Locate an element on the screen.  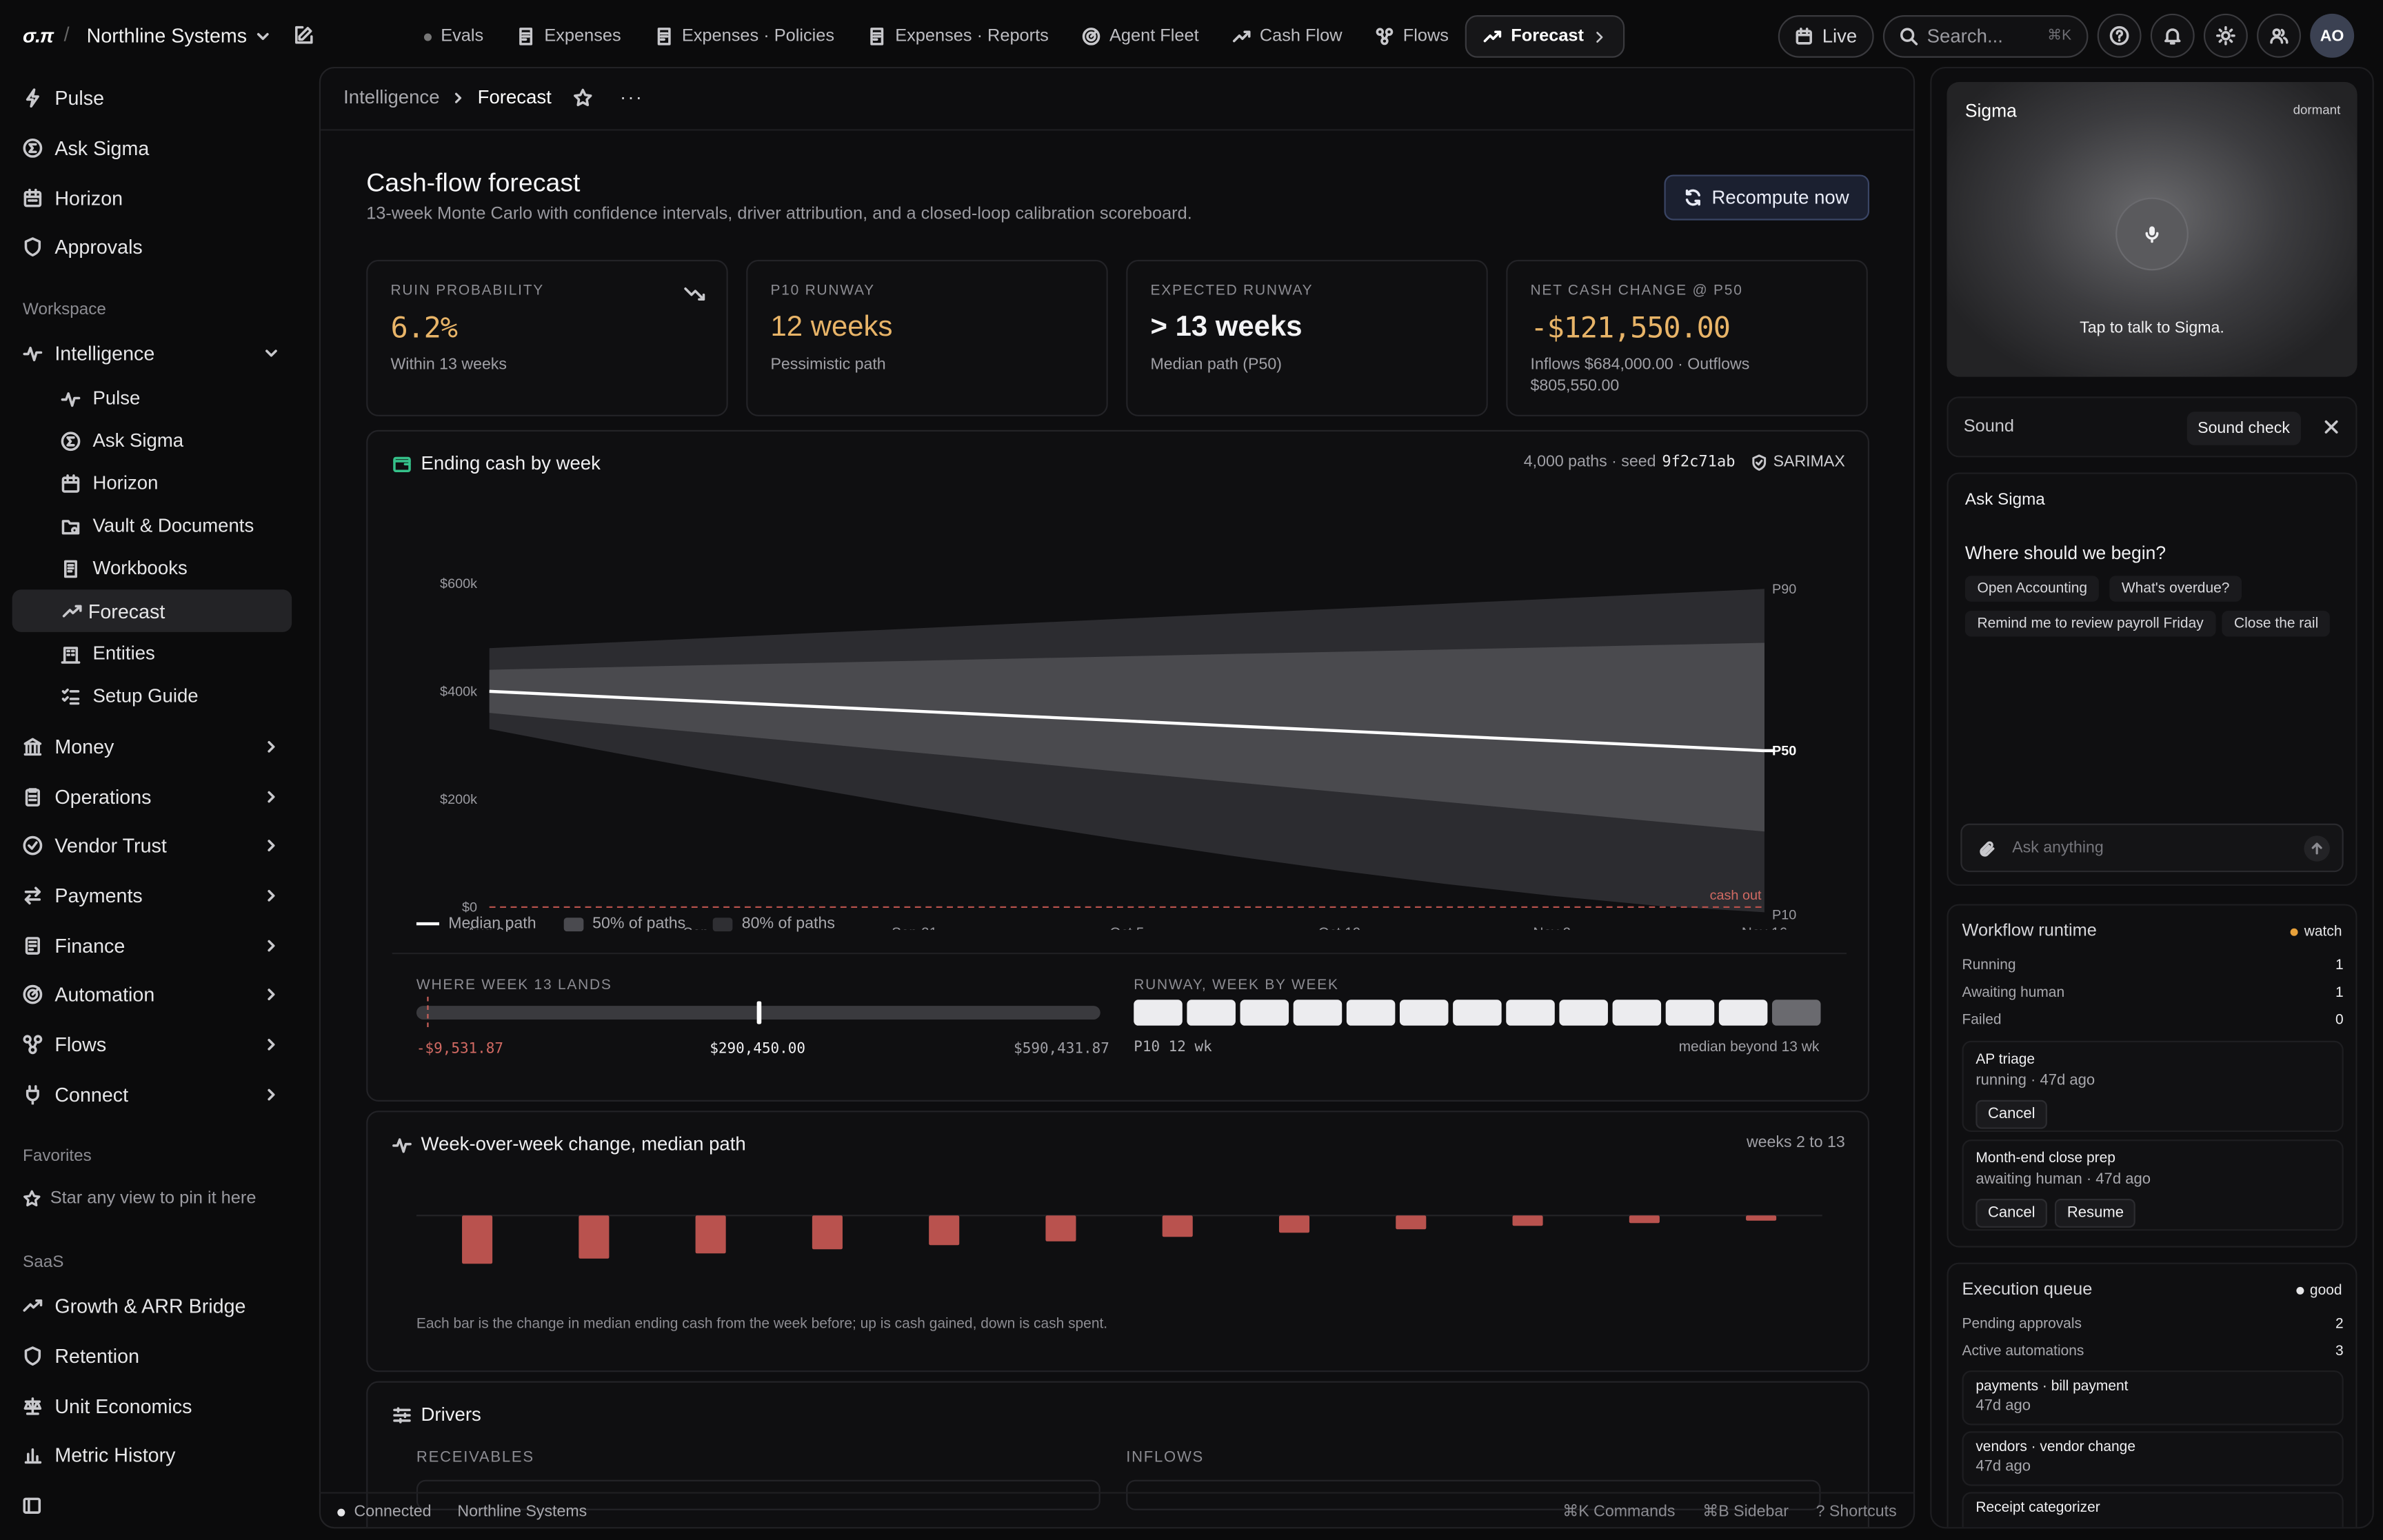
sidebar-item-intelligence: Intelligence is located at coordinates (152, 353).